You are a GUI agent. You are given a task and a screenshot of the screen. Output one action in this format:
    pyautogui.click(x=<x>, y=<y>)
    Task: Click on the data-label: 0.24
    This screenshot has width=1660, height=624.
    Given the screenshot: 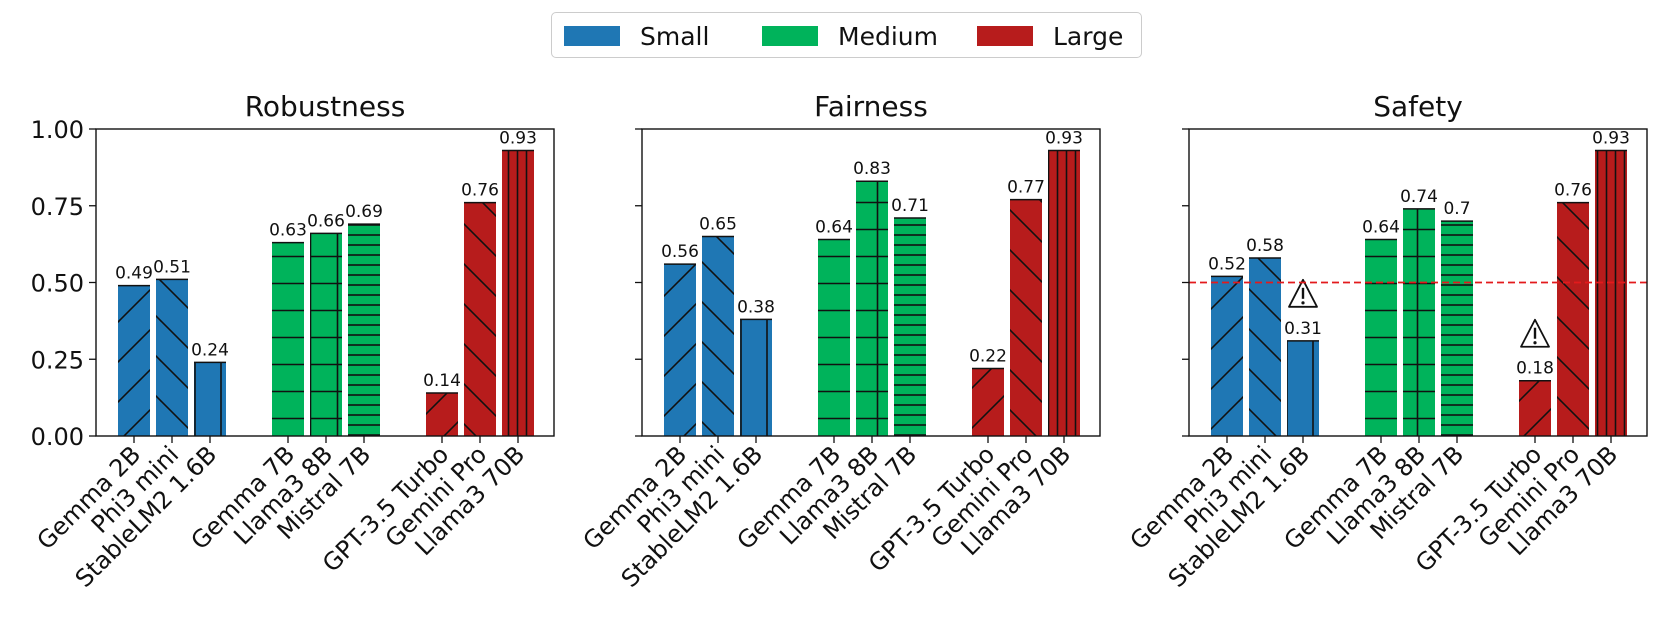 What is the action you would take?
    pyautogui.click(x=210, y=350)
    